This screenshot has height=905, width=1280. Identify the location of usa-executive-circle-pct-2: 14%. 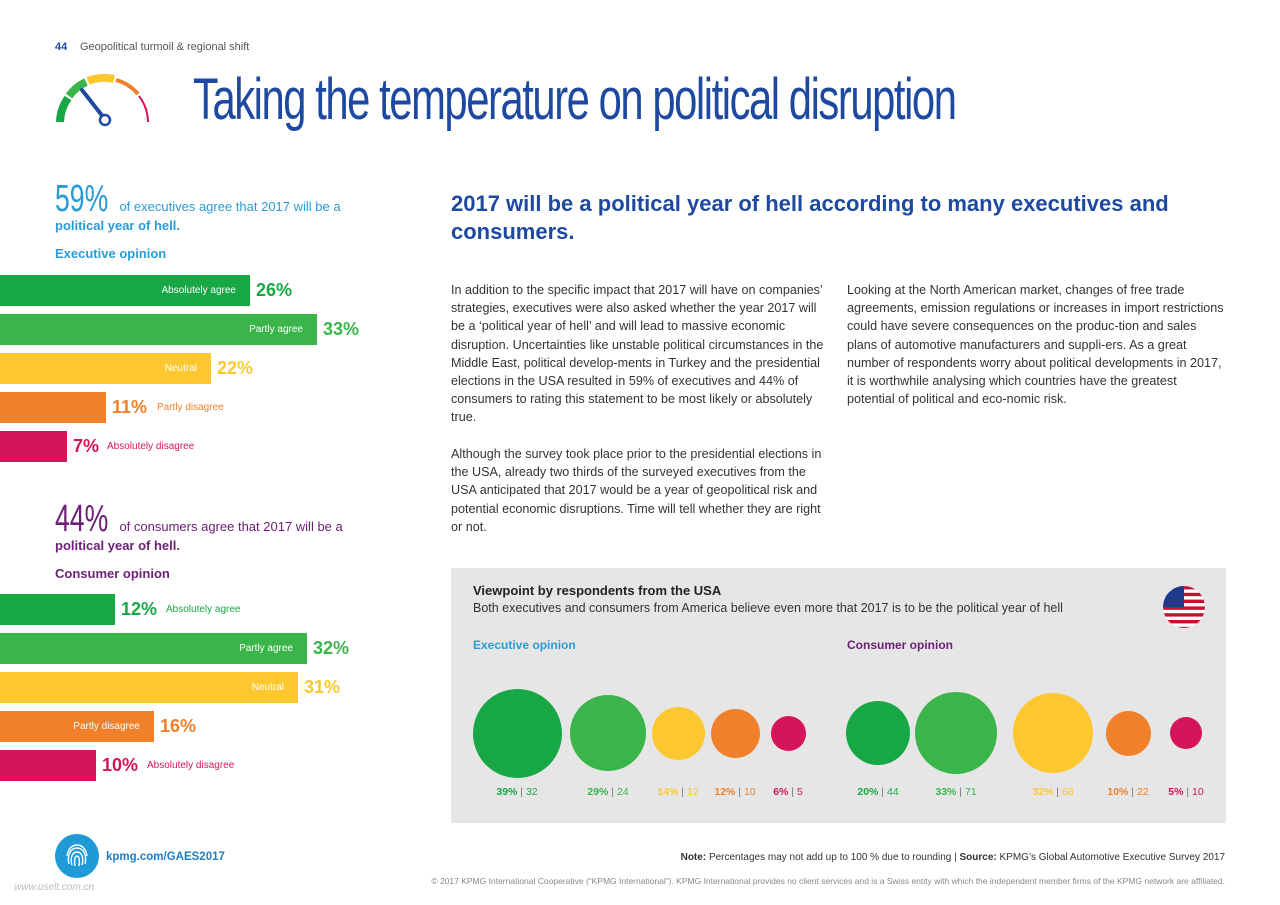
(668, 792).